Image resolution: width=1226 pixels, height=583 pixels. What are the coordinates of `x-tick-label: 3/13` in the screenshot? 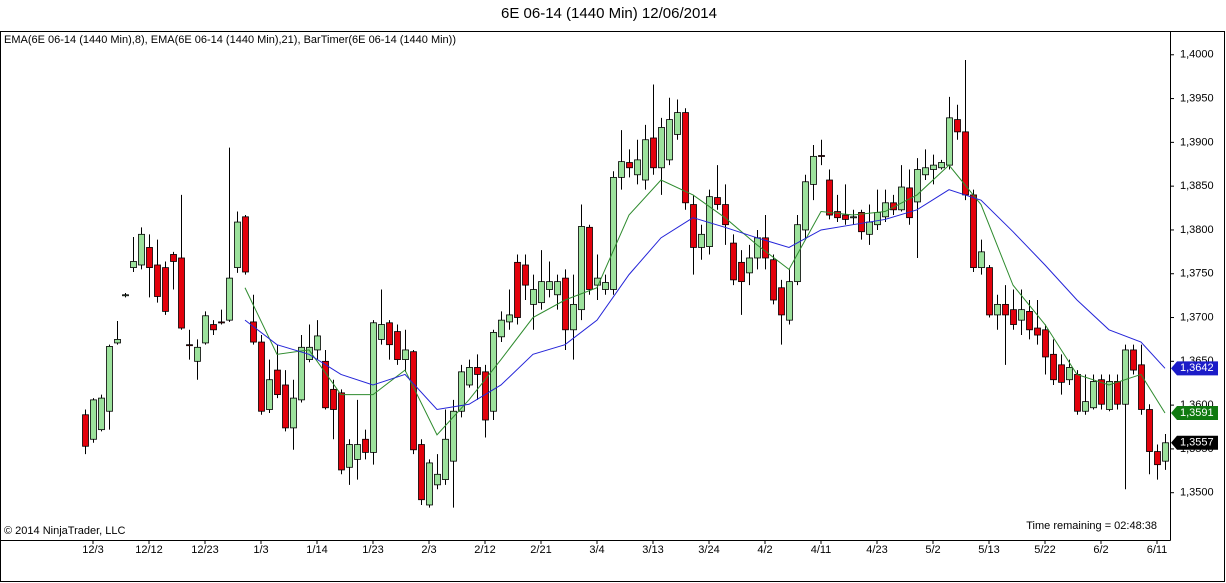 It's located at (652, 550).